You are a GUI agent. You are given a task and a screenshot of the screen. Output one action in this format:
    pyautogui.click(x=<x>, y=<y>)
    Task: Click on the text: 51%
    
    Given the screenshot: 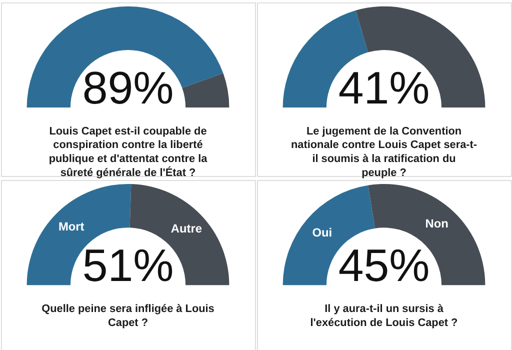 What is the action you would take?
    pyautogui.click(x=128, y=266)
    